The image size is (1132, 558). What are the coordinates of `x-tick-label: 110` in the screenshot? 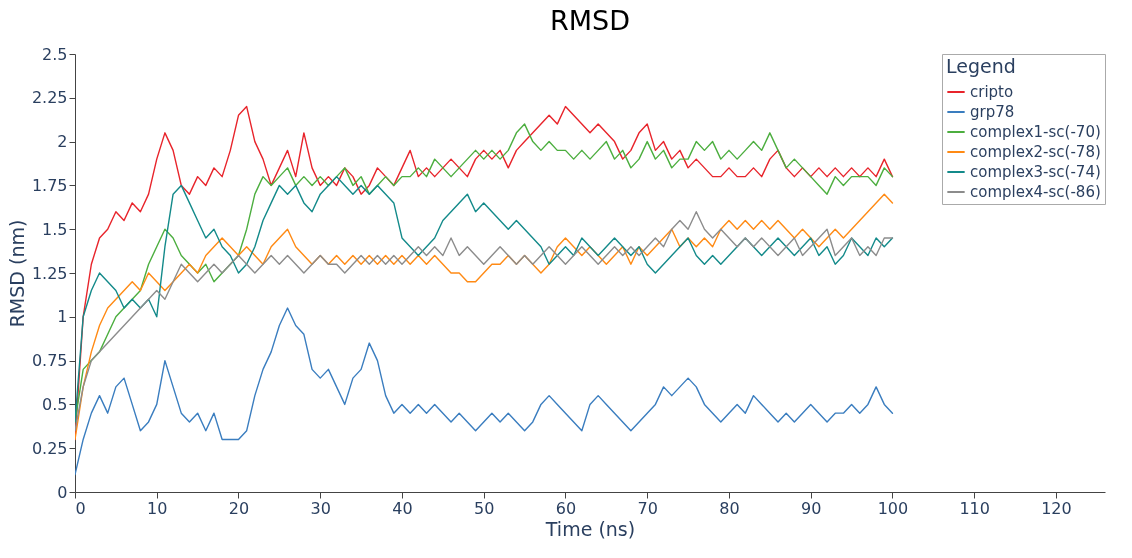 It's located at (974, 508).